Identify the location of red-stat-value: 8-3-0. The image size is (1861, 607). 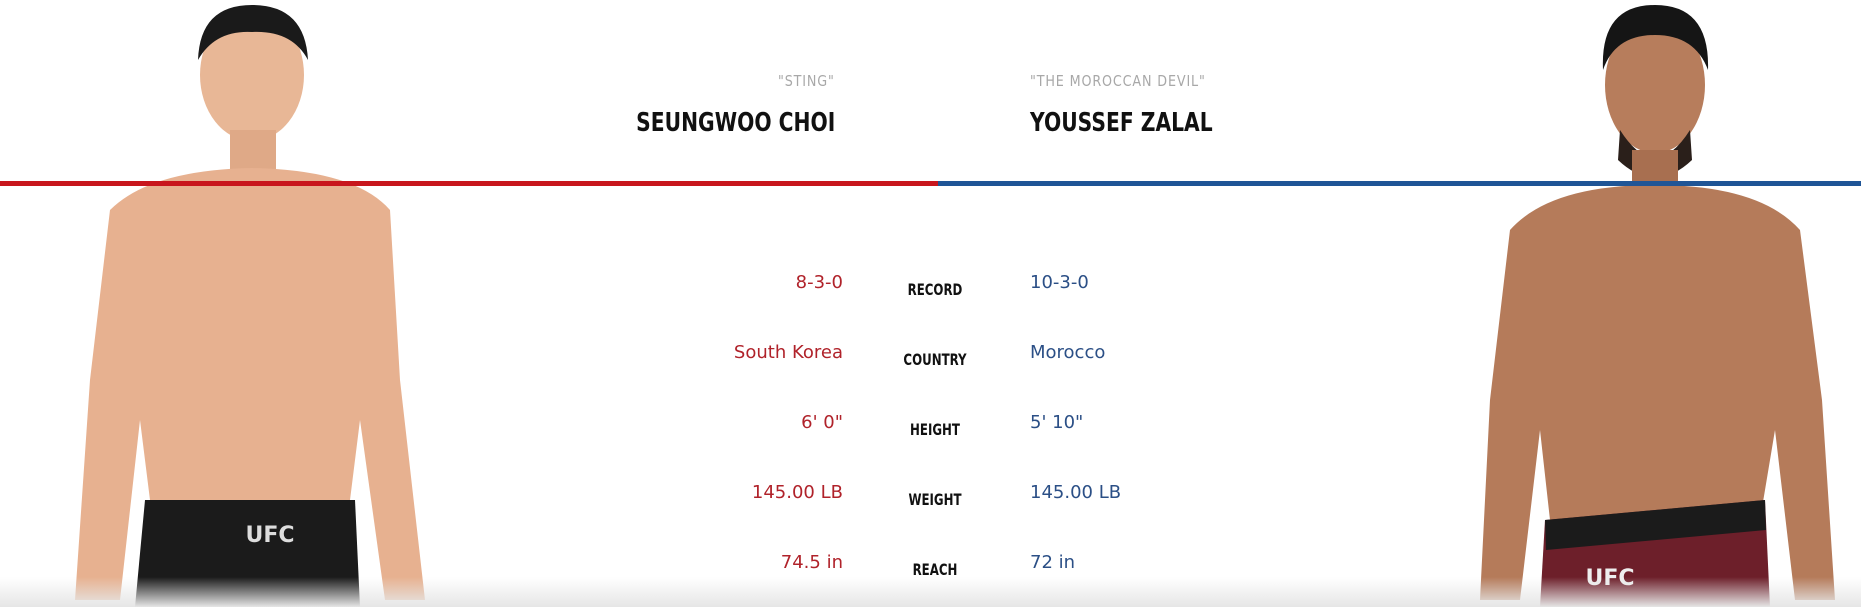
(819, 282).